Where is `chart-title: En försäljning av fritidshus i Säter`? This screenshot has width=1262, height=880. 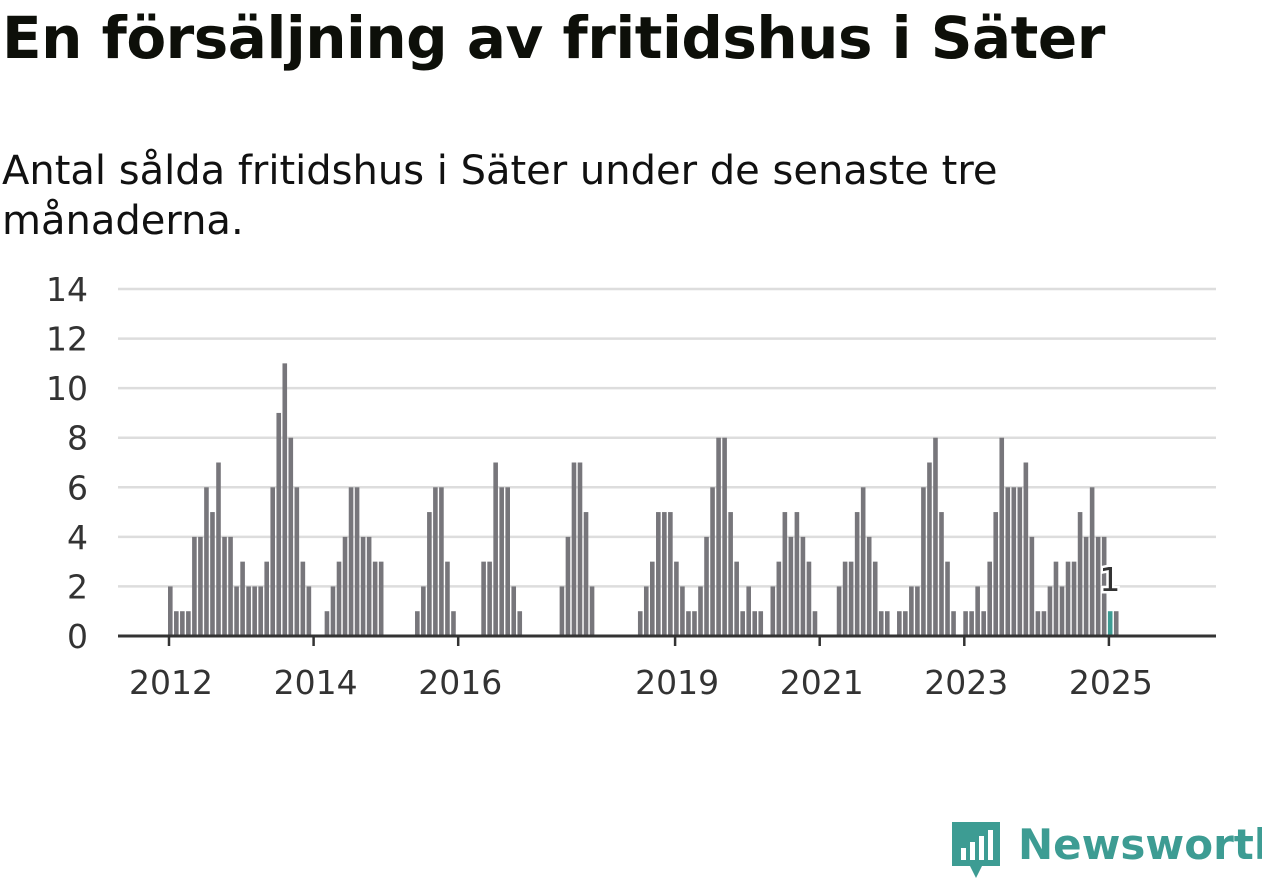
chart-title: En försäljning av fritidshus i Säter is located at coordinates (553, 38).